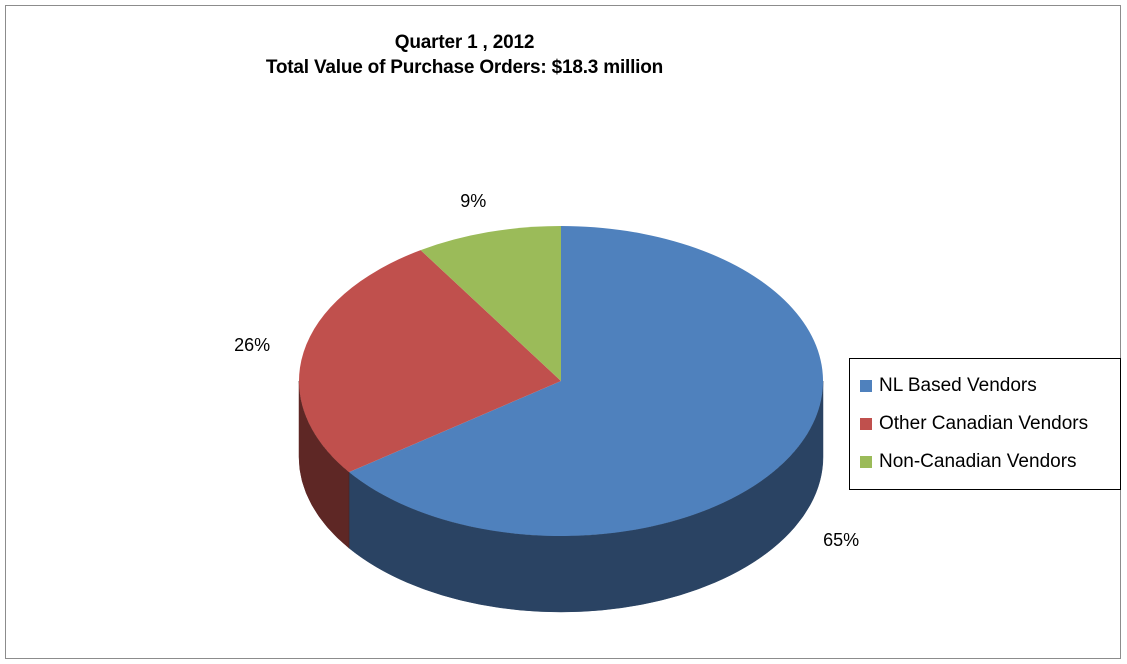  Describe the element at coordinates (958, 385) in the screenshot. I see `legend-label: NL Based Vendors` at that location.